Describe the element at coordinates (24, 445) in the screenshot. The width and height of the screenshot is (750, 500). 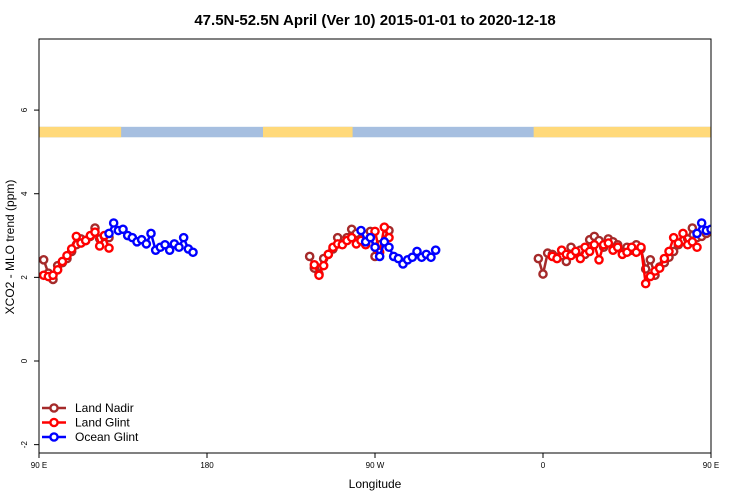
I see `y-tick-label: -2` at that location.